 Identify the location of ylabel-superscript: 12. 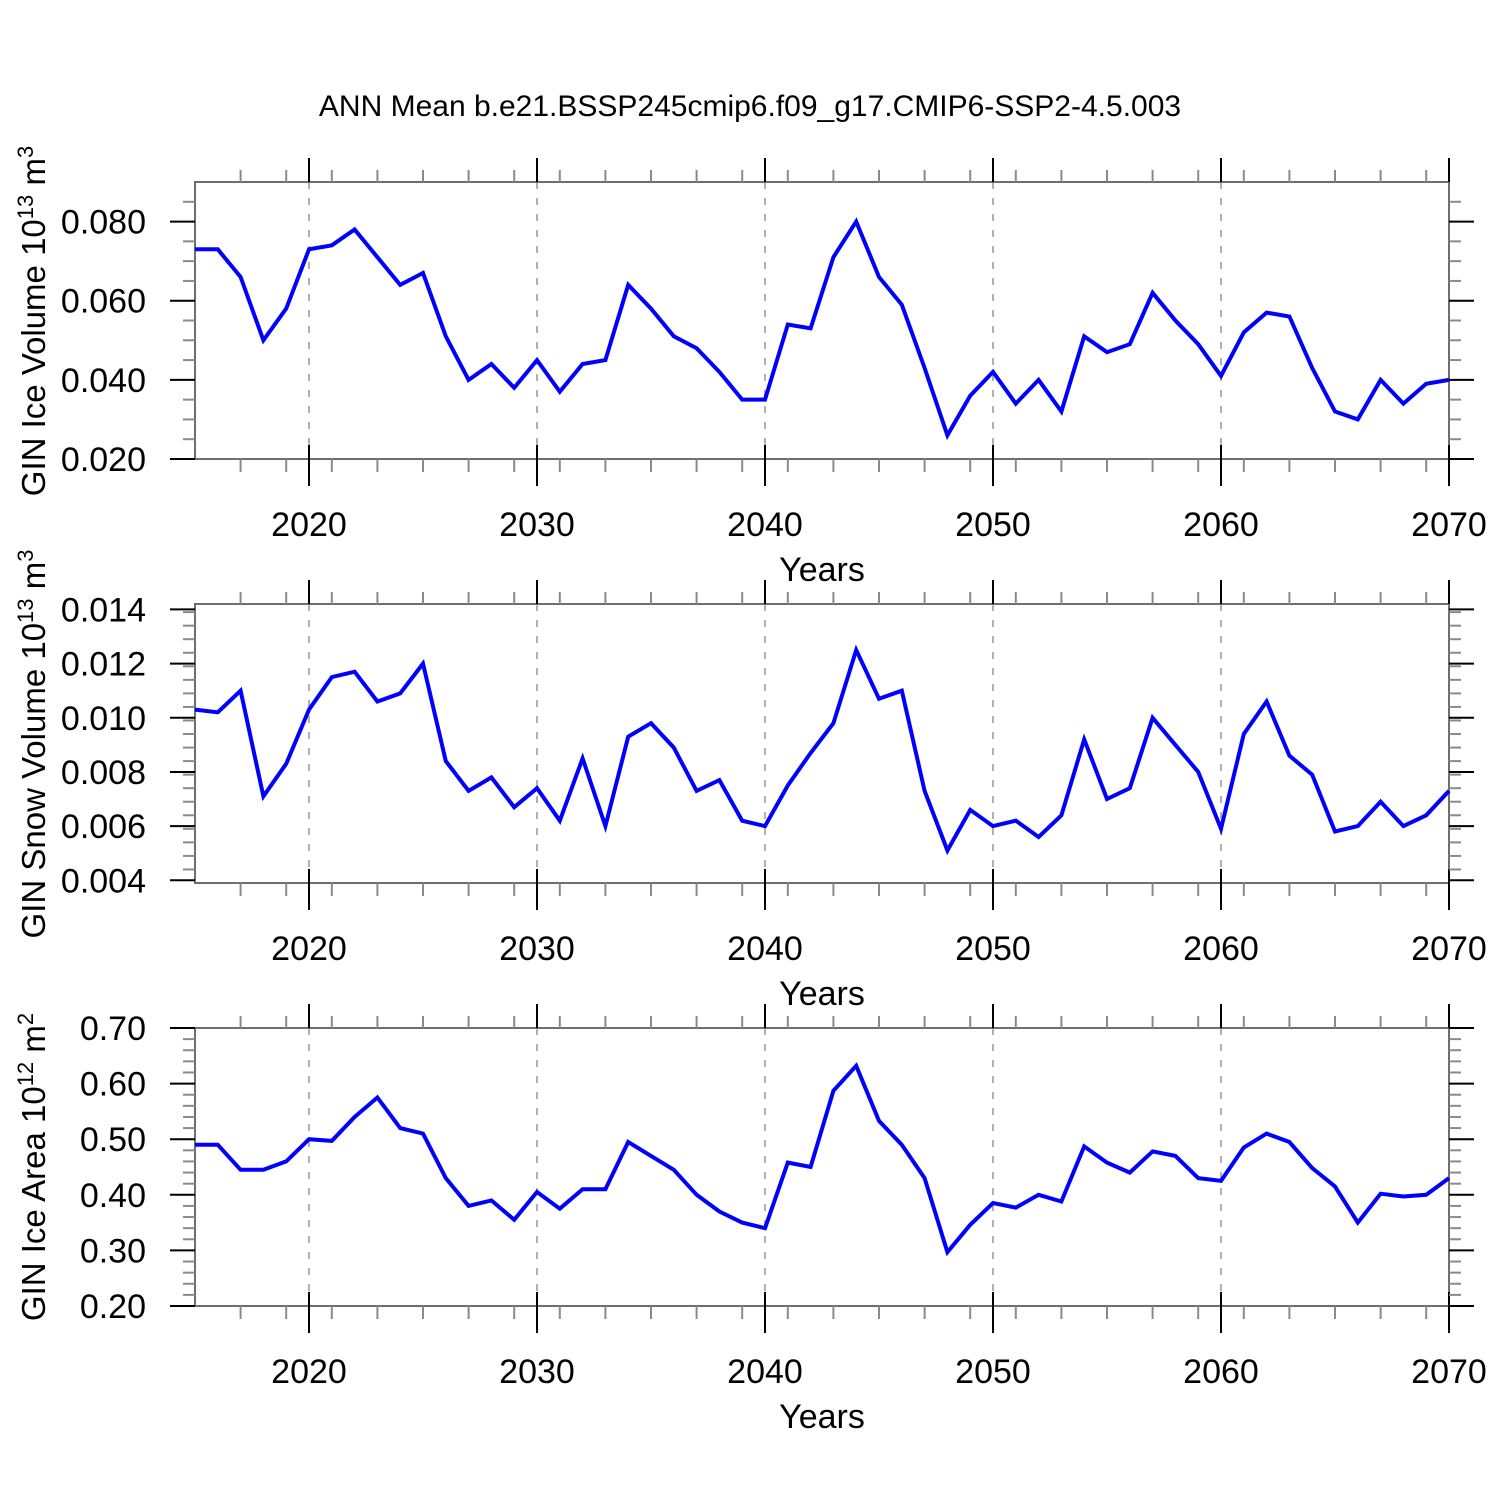
(25, 1074).